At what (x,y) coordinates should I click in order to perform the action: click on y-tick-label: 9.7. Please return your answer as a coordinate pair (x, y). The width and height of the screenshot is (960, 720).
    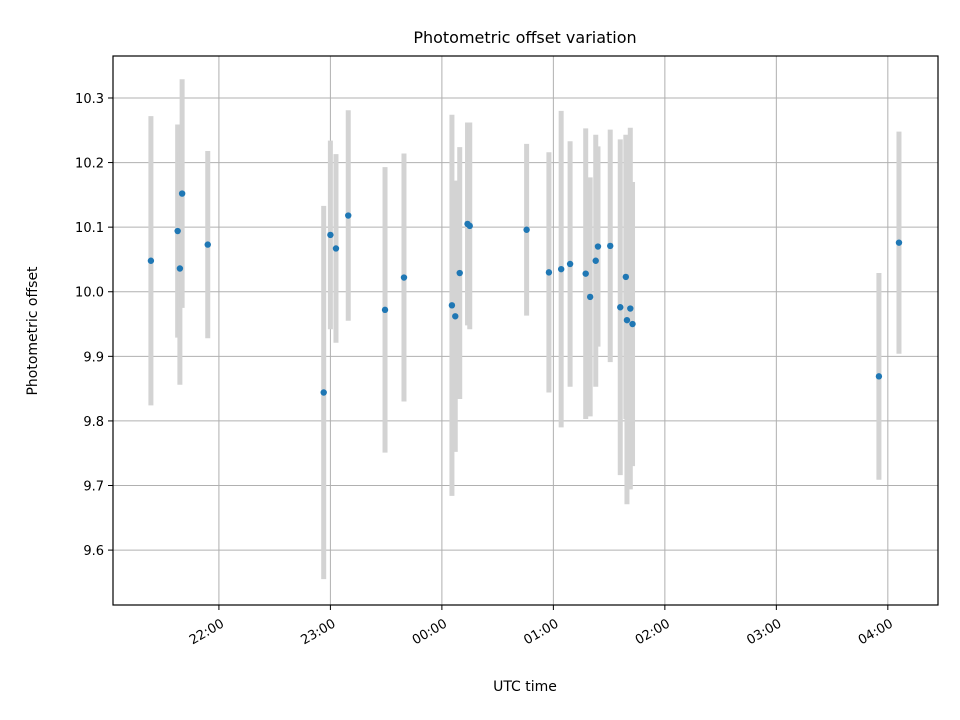
    Looking at the image, I should click on (93, 487).